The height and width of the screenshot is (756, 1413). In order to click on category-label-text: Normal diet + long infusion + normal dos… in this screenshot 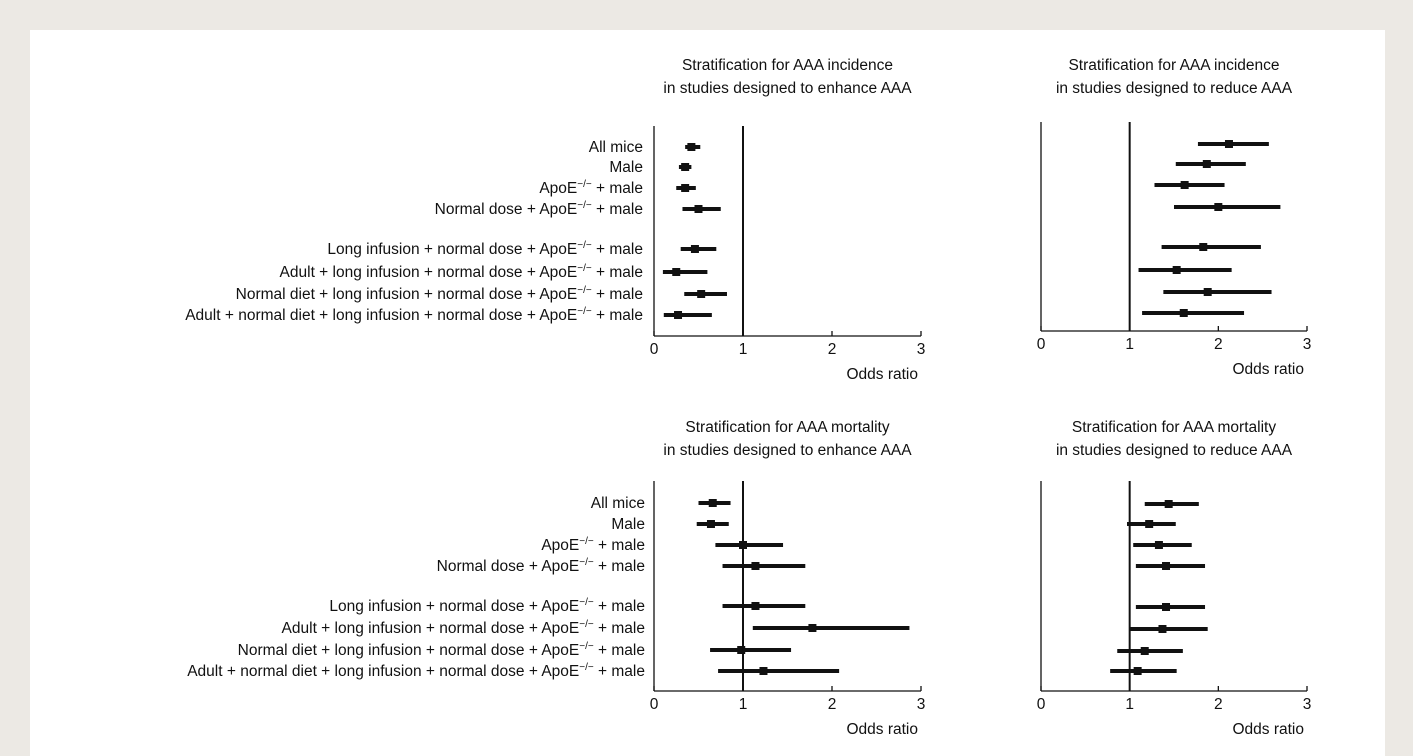, I will do `click(409, 650)`.